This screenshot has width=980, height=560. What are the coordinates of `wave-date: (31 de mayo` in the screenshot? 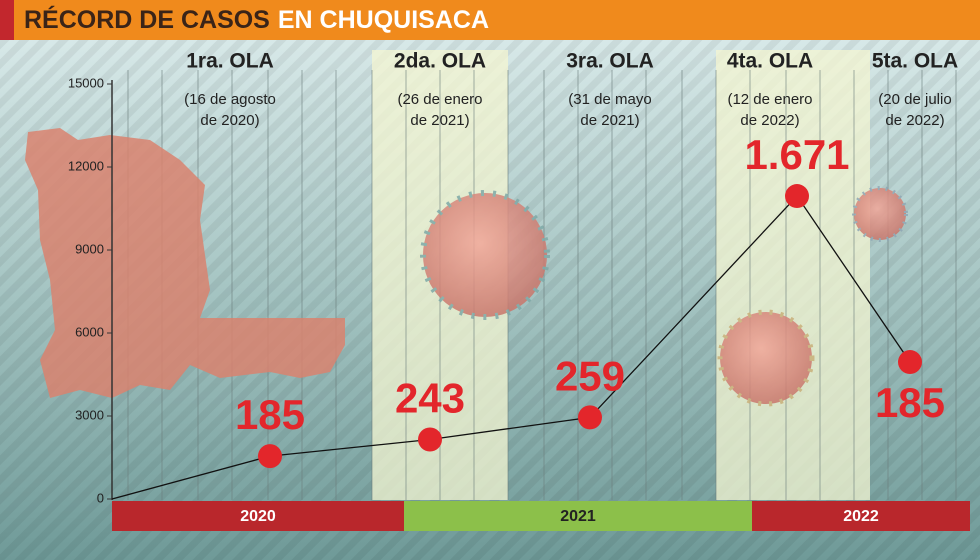 It's located at (609, 99).